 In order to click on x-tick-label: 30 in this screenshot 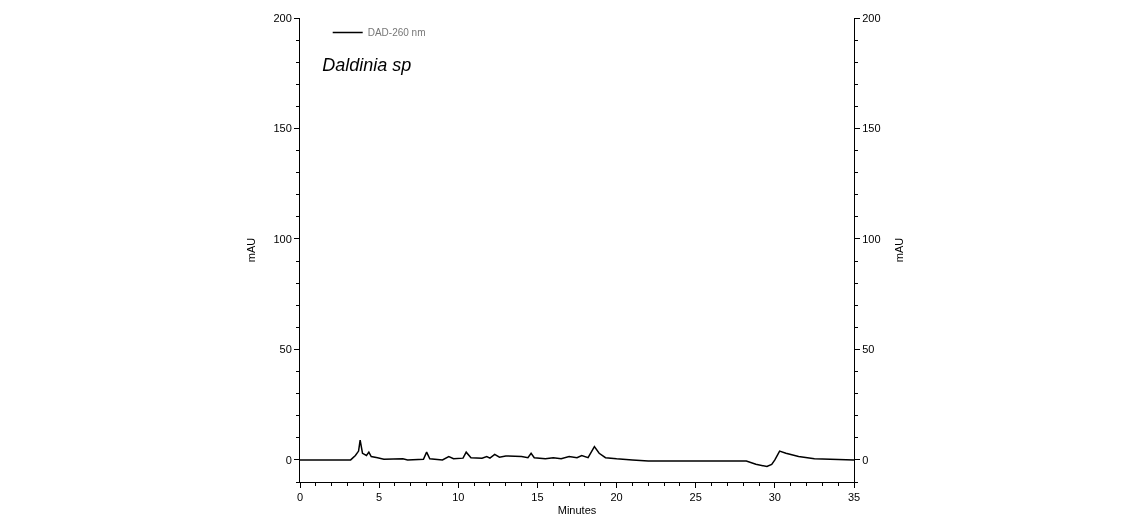, I will do `click(774, 497)`.